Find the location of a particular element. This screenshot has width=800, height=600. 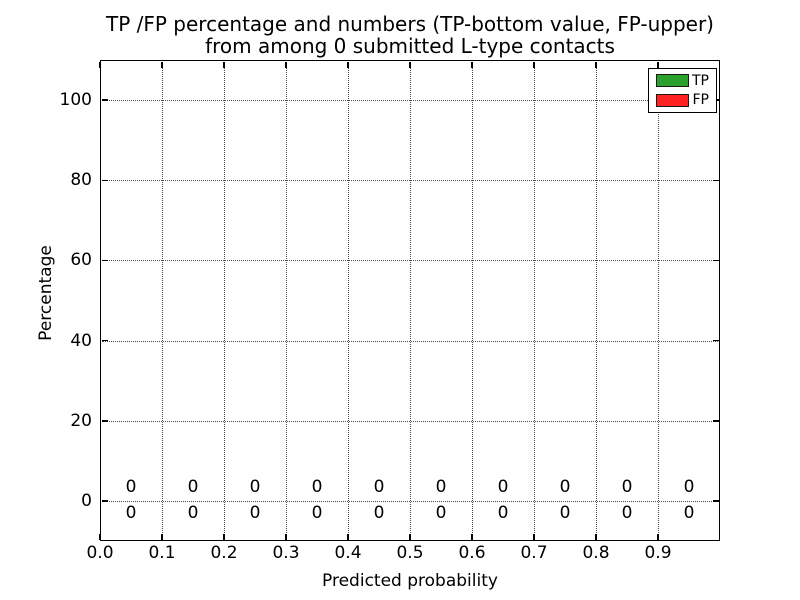

tp-color-swatch is located at coordinates (672, 81).